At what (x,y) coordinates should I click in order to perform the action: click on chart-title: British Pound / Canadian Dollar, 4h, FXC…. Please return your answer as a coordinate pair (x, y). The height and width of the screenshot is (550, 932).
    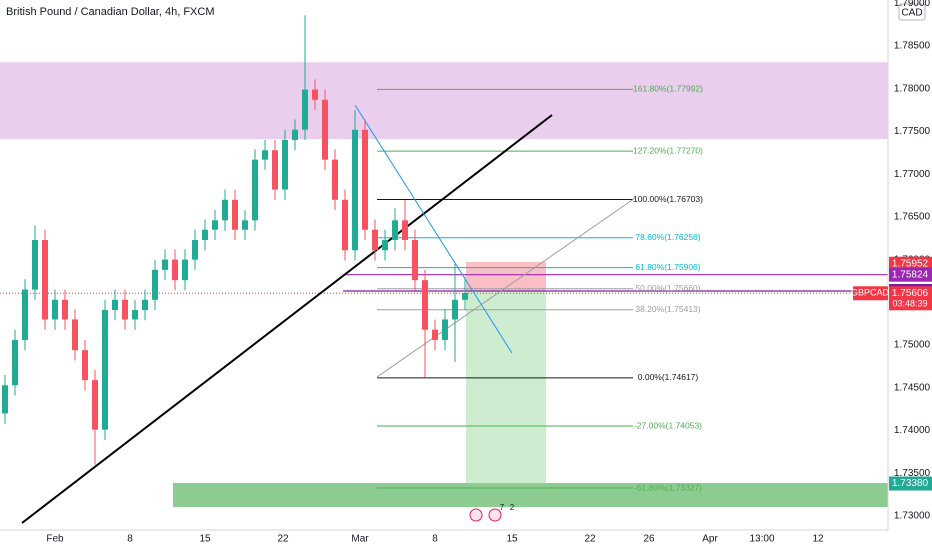
    Looking at the image, I should click on (110, 12).